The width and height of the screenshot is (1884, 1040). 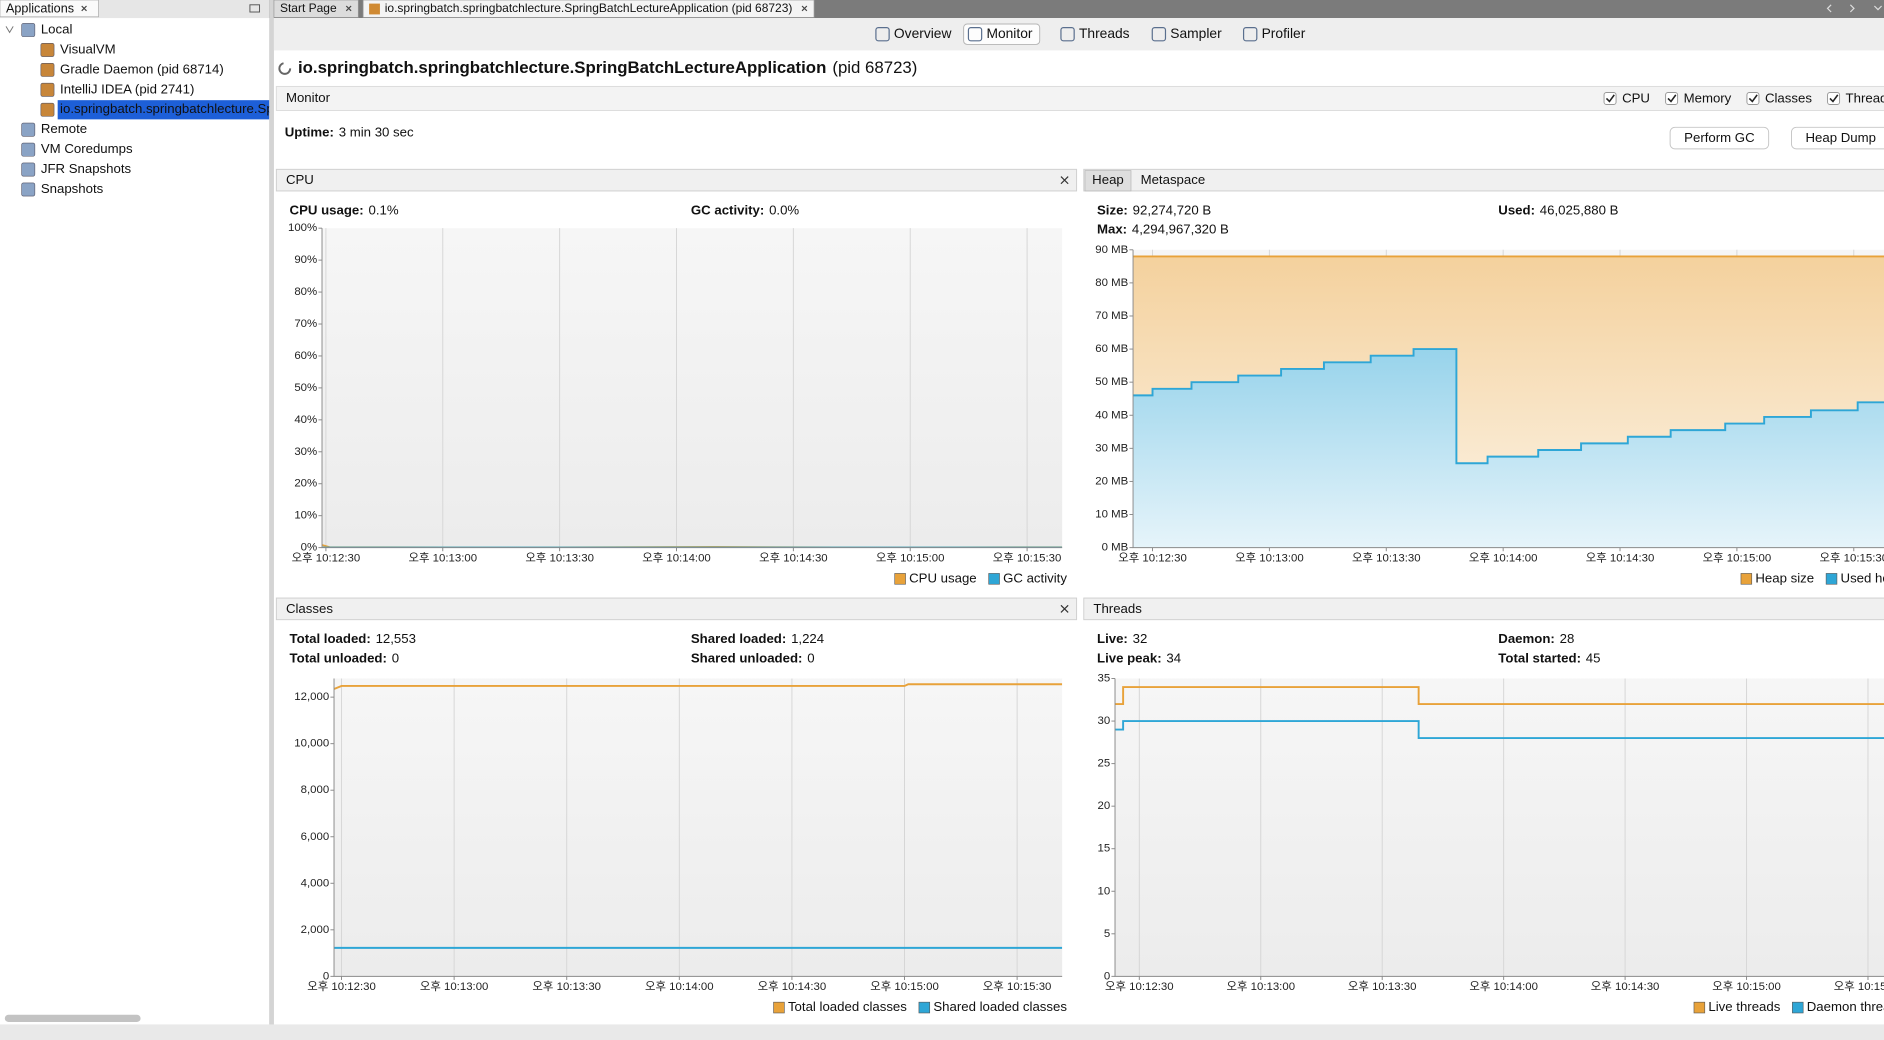 I want to click on tree-item: VM Coredumps, so click(x=87, y=148).